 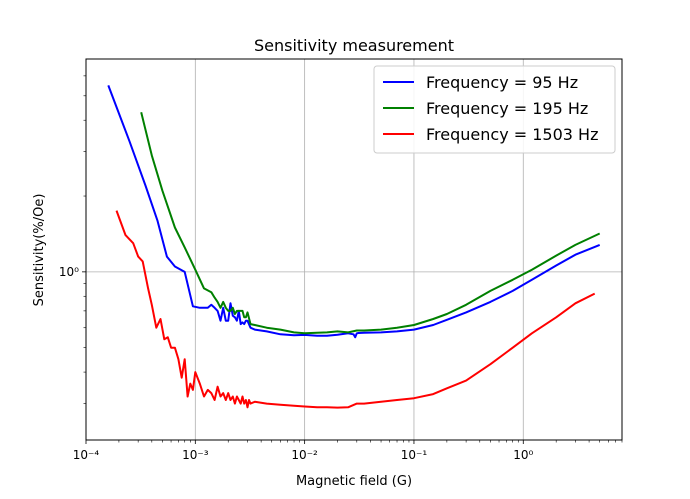 What do you see at coordinates (512, 134) in the screenshot?
I see `legend-label-1503hz: Frequency = 1503 Hz` at bounding box center [512, 134].